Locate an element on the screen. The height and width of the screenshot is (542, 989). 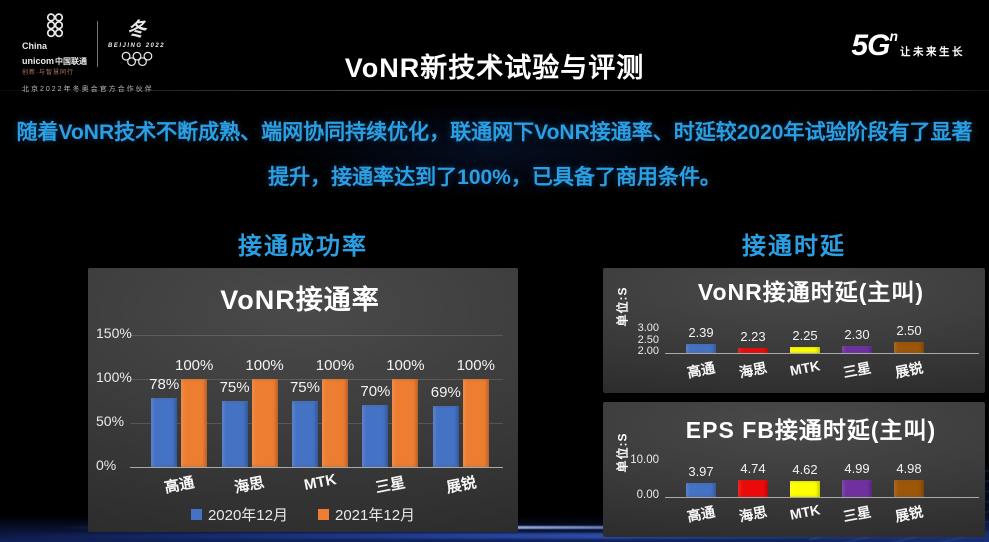
section-header-success-rate: 接通成功率 is located at coordinates (303, 246).